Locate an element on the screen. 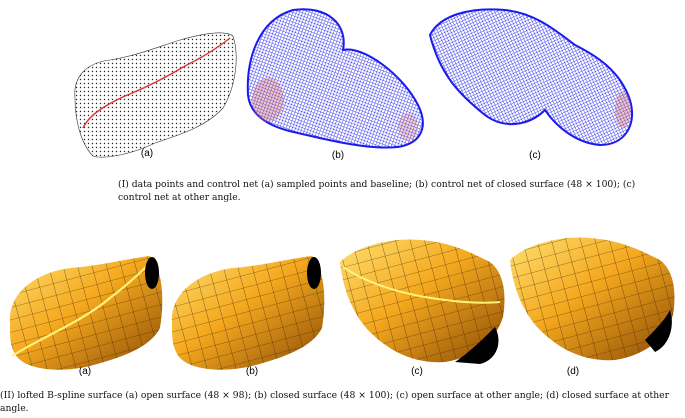 The height and width of the screenshot is (418, 685). point-cloud-image is located at coordinates (155, 95).